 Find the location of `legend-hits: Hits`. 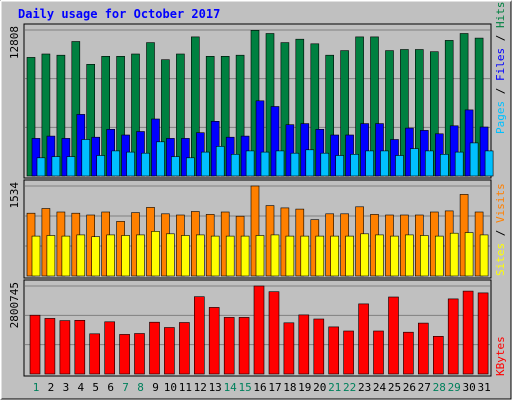

legend-hits: Hits is located at coordinates (500, 15).